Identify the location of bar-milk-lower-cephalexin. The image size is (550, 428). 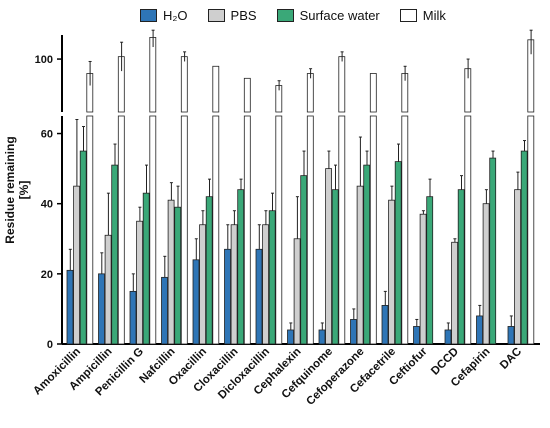
(310, 230).